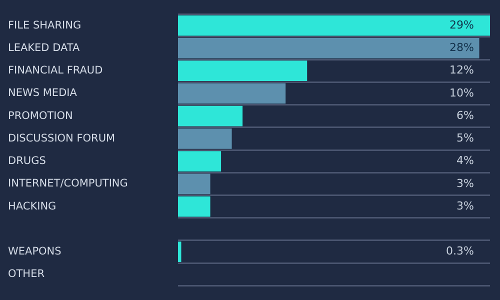  I want to click on y-tick-label: NEWS MEDIA, so click(43, 93).